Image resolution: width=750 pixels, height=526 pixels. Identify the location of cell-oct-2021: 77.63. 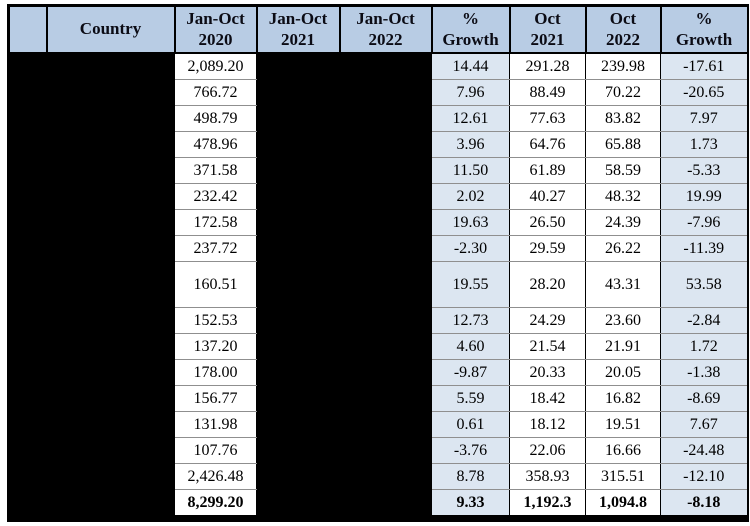
(547, 118).